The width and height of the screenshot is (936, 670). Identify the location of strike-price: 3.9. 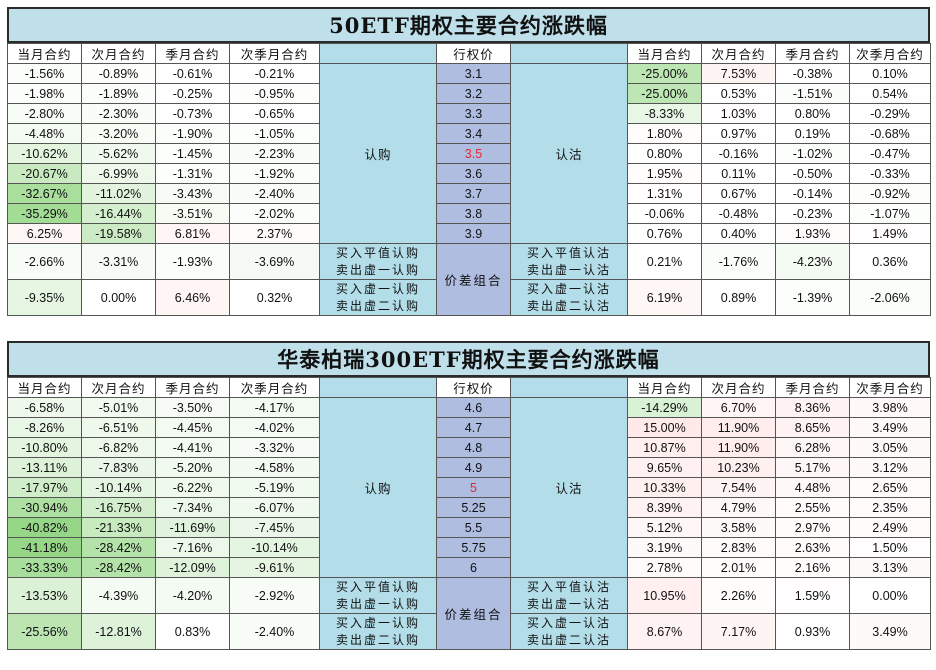
(473, 233).